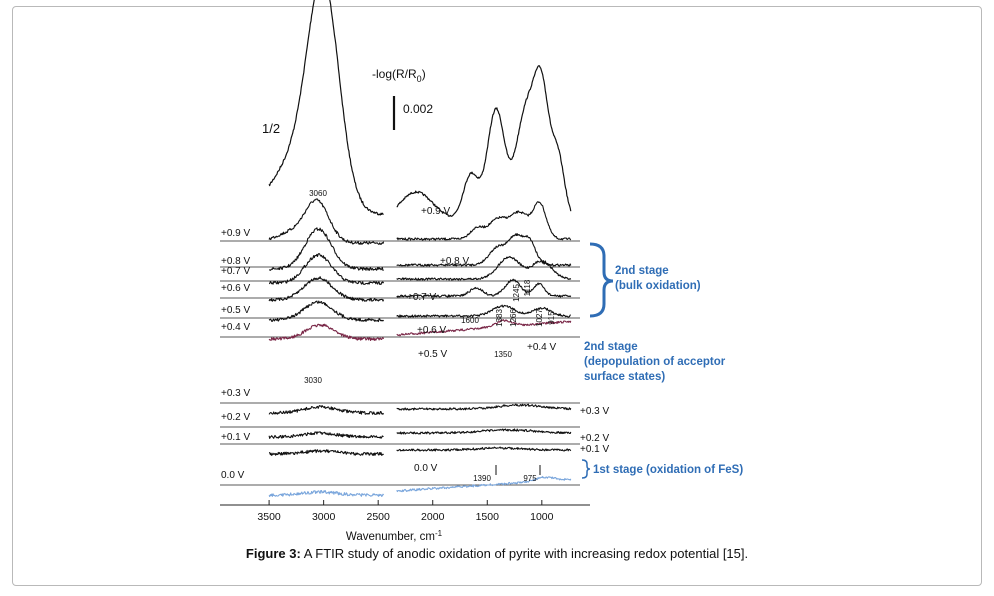 This screenshot has height=596, width=994. What do you see at coordinates (455, 261) in the screenshot?
I see `curve-label: +0.8 V` at bounding box center [455, 261].